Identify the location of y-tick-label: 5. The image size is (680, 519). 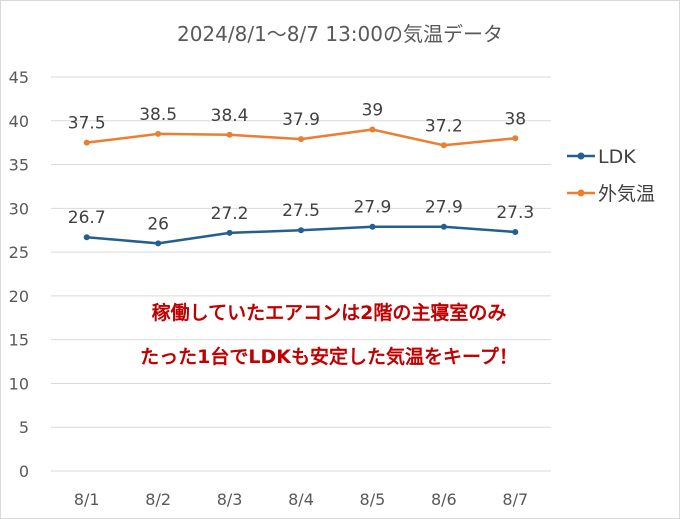
(24, 427).